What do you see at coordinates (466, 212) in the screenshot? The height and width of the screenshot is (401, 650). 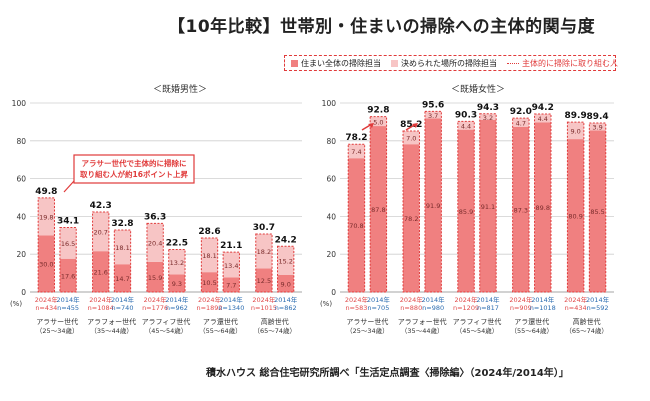 I see `bar-whole-label: 85.9` at bounding box center [466, 212].